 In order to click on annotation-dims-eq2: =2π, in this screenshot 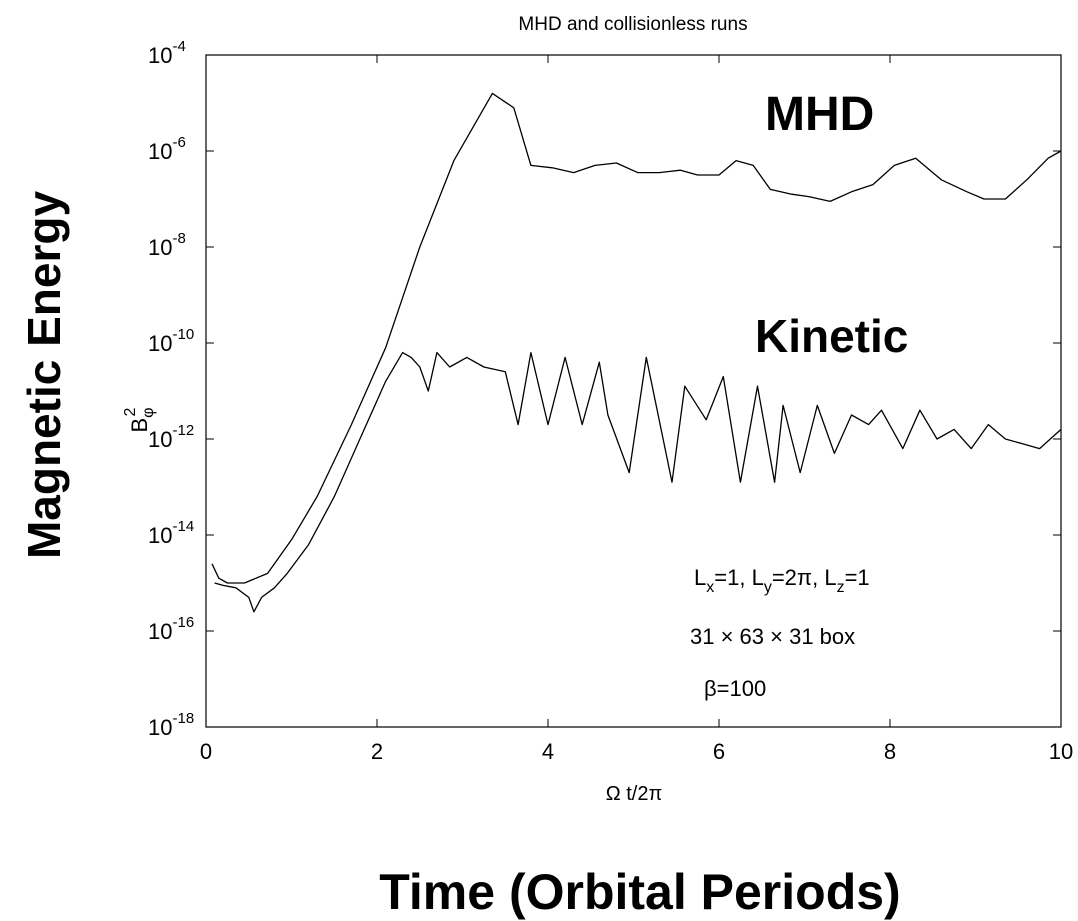, I will do `click(798, 577)`.